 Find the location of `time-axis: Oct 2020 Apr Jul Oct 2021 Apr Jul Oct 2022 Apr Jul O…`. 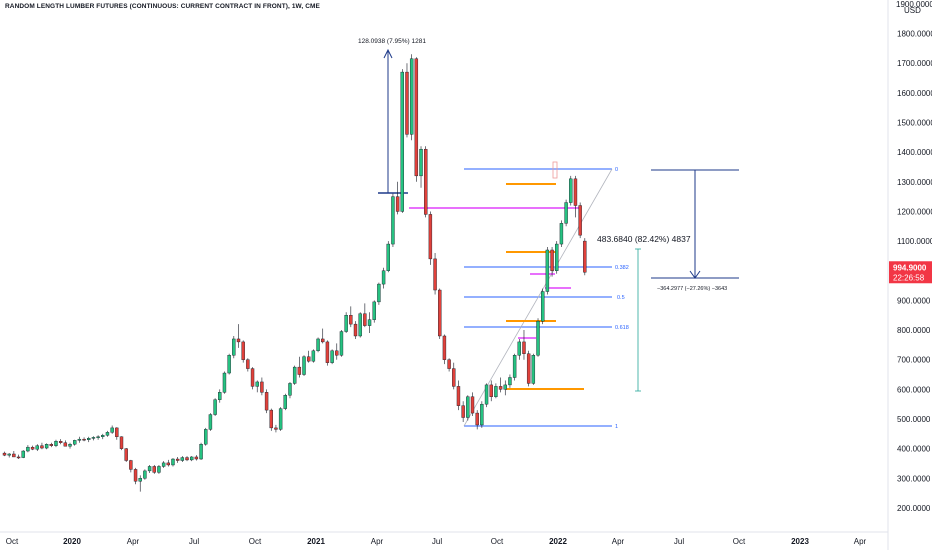

time-axis: Oct 2020 Apr Jul Oct 2021 Apr Jul Oct 2022 Apr Jul O… is located at coordinates (436, 541).